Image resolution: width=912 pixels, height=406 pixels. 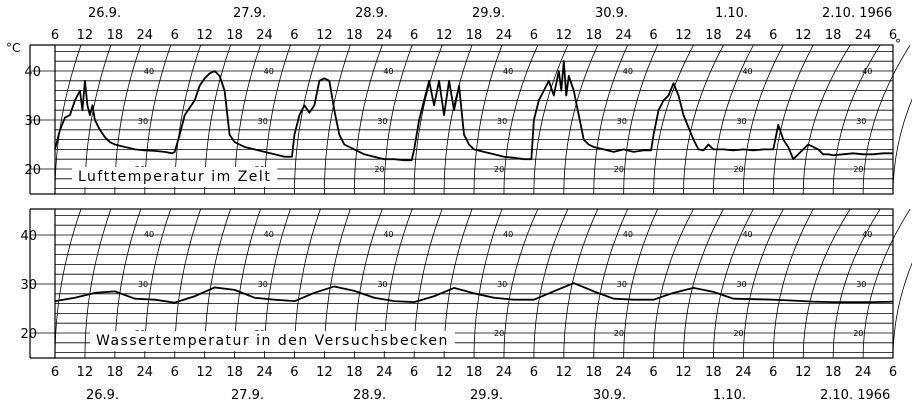 I want to click on bottom-date-label: 26.9., so click(x=102, y=395).